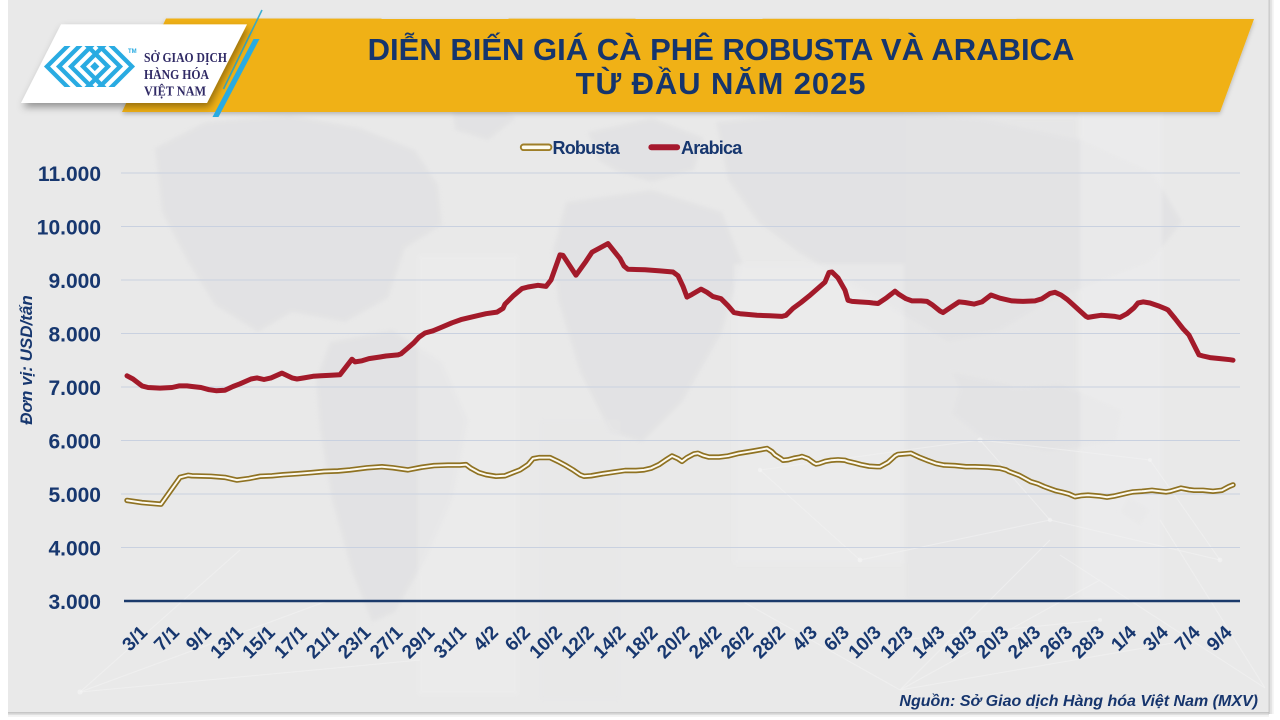 Image resolution: width=1280 pixels, height=720 pixels. Describe the element at coordinates (185, 57) in the screenshot. I see `svg-text: SỞ GIAO DỊCH` at that location.